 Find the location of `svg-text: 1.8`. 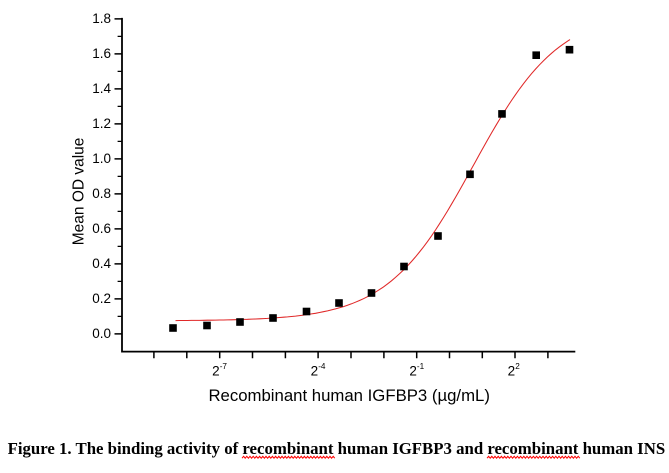

svg-text: 1.8 is located at coordinates (101, 18).